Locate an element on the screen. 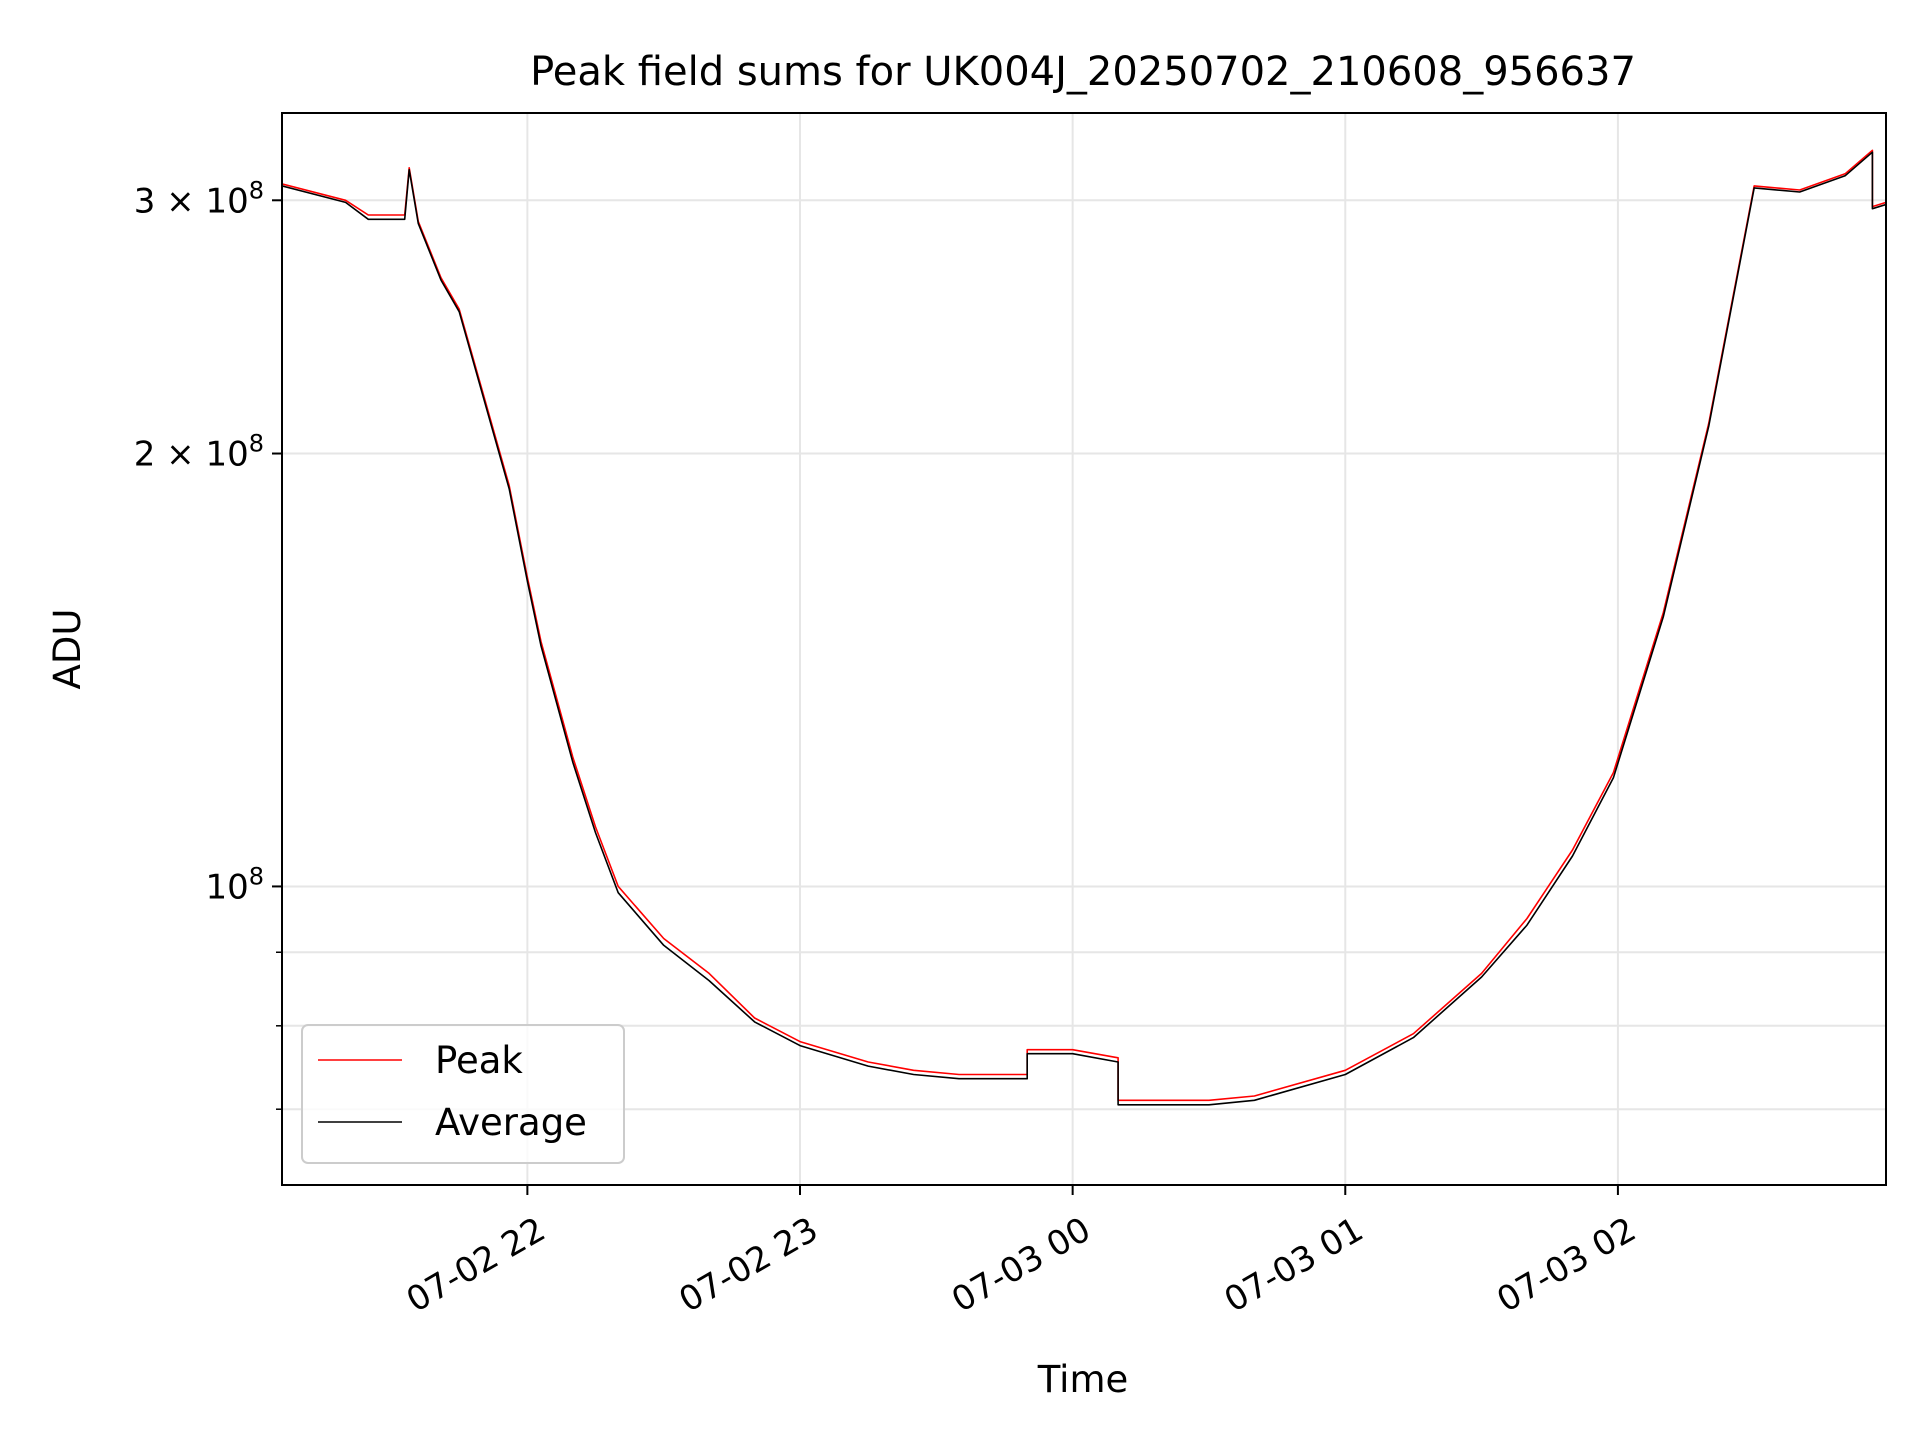 The image size is (1920, 1440). y-tick-label: 3 × 108 is located at coordinates (199, 198).